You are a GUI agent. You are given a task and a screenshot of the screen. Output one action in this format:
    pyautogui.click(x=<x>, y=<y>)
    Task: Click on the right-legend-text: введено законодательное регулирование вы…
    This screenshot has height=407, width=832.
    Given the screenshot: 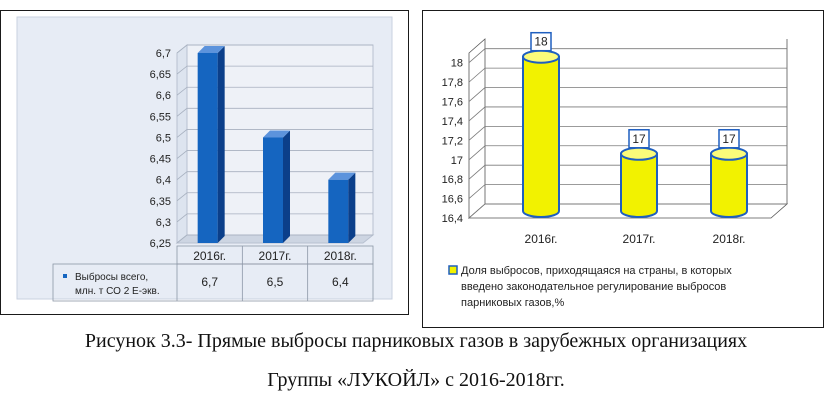 What is the action you would take?
    pyautogui.click(x=593, y=287)
    